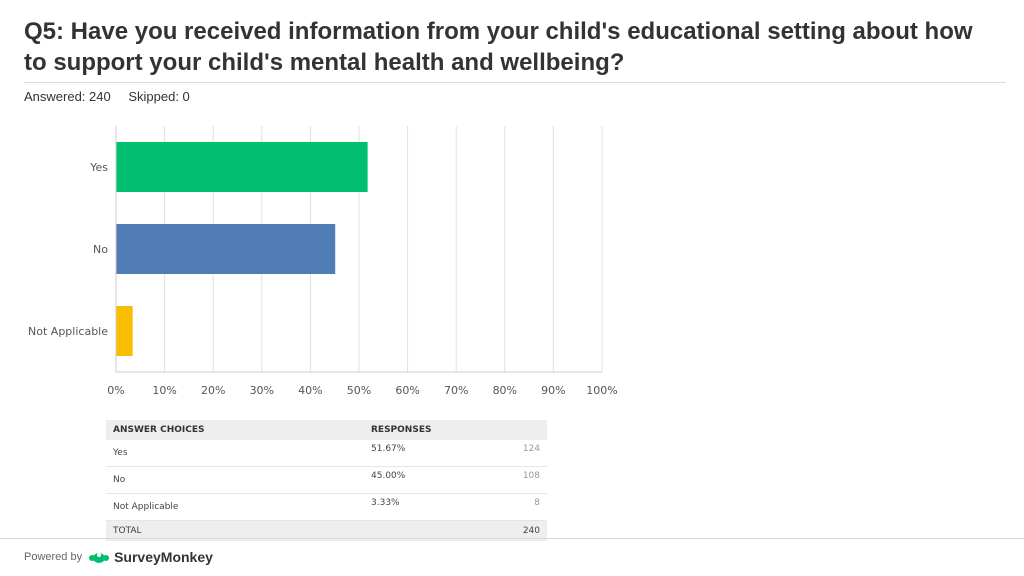 Image resolution: width=1024 pixels, height=576 pixels. What do you see at coordinates (235, 530) in the screenshot?
I see `total-label: TOTAL` at bounding box center [235, 530].